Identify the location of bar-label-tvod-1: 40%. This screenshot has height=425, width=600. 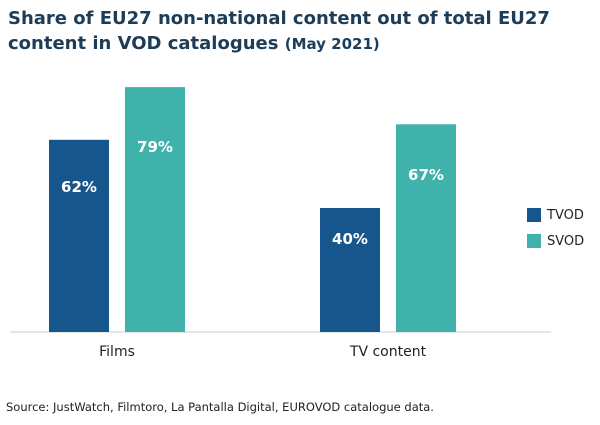
(350, 239).